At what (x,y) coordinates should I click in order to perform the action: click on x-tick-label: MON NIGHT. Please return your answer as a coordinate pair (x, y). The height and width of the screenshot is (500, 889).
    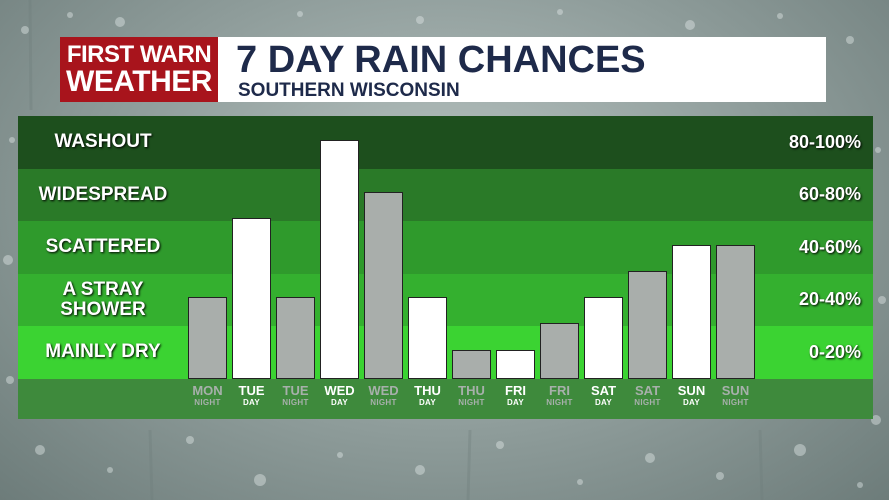
    Looking at the image, I should click on (208, 395).